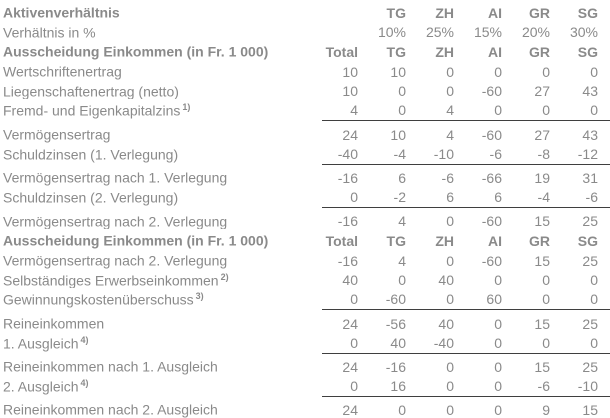 Image resolution: width=610 pixels, height=418 pixels. What do you see at coordinates (490, 153) in the screenshot?
I see `cell-value: -6` at bounding box center [490, 153].